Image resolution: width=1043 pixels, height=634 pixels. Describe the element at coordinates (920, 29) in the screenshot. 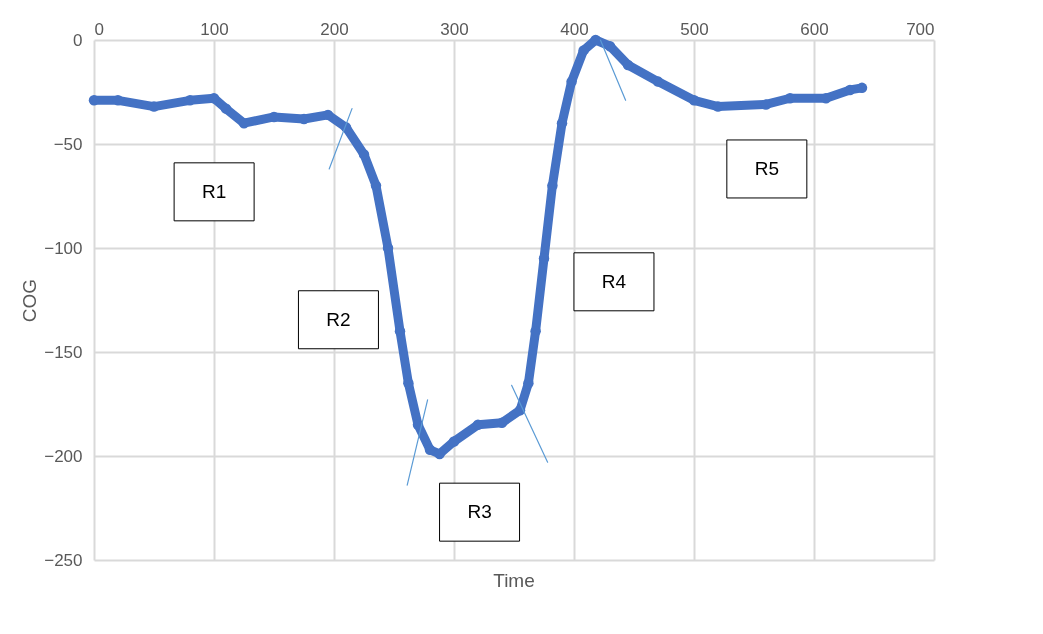

I see `x-tick-label: 700` at that location.